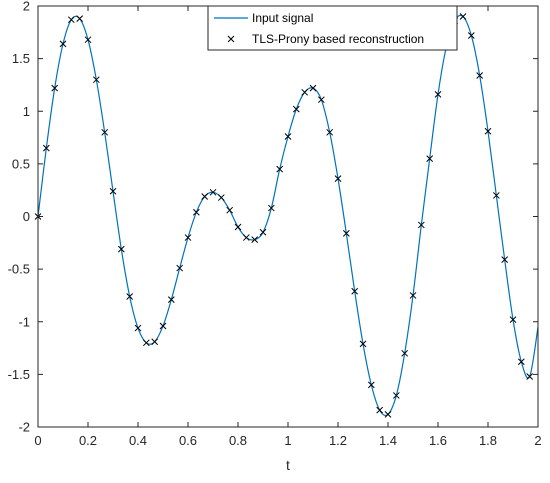  Describe the element at coordinates (24, 427) in the screenshot. I see `y-tick-label: -2` at that location.